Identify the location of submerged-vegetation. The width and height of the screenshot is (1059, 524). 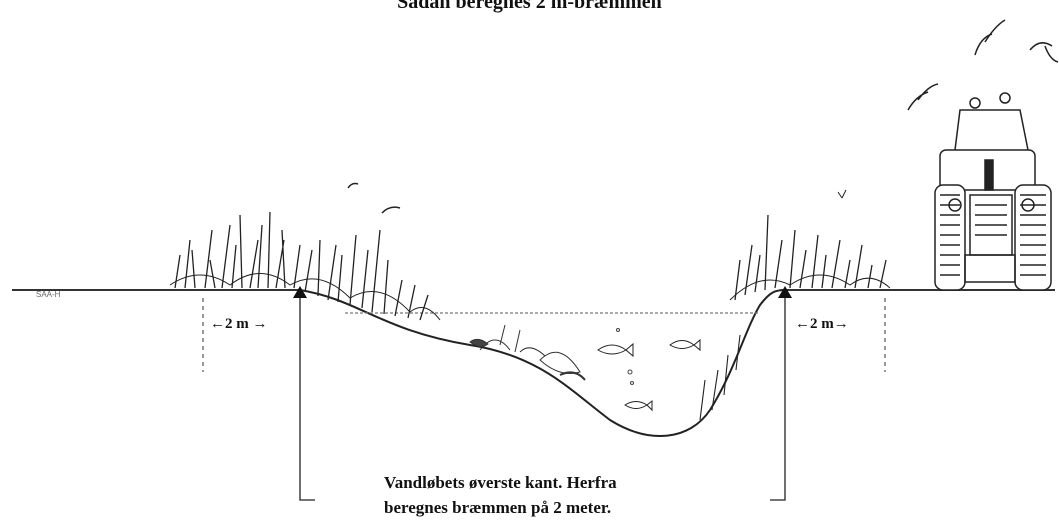
(527, 352).